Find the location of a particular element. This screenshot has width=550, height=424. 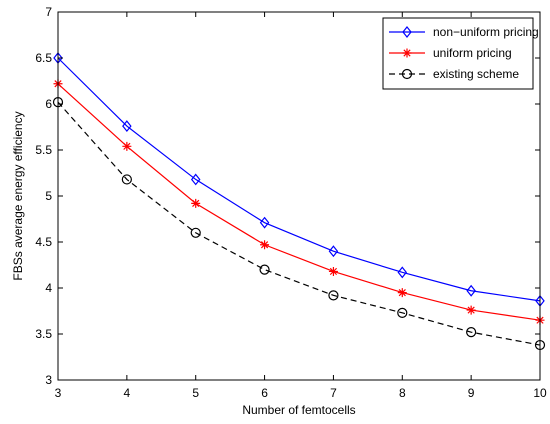

x-tick-label-0: 3 is located at coordinates (58, 393).